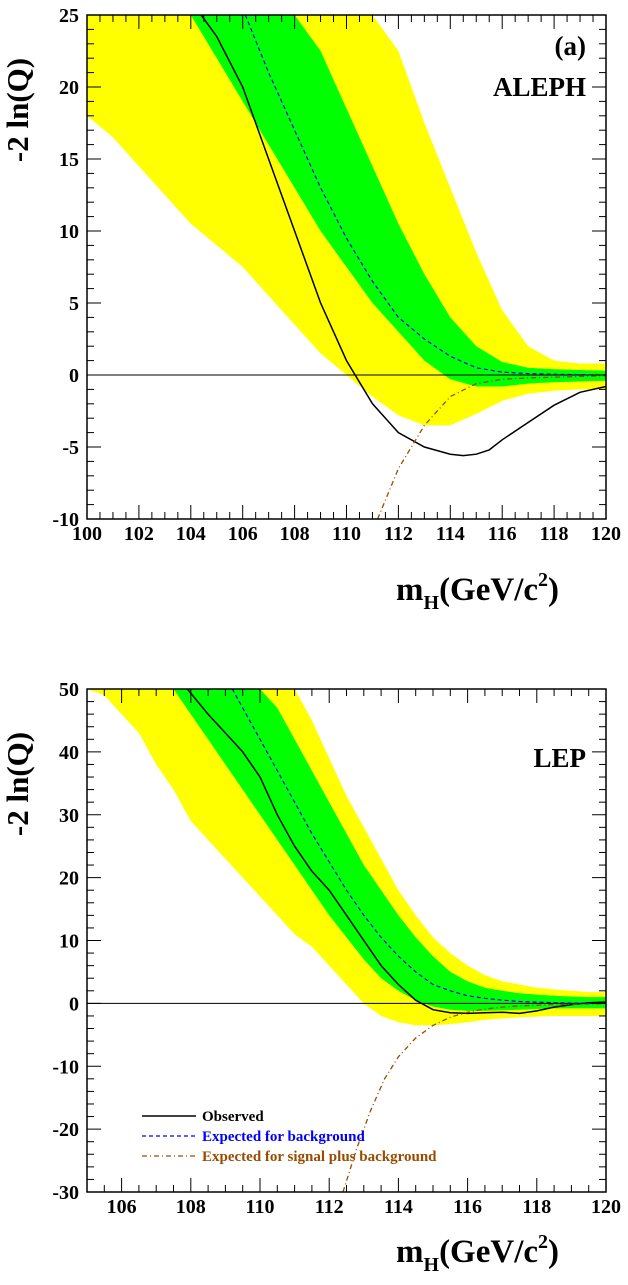 This screenshot has height=1285, width=628. What do you see at coordinates (74, 304) in the screenshot?
I see `y-tick-label: 5` at bounding box center [74, 304].